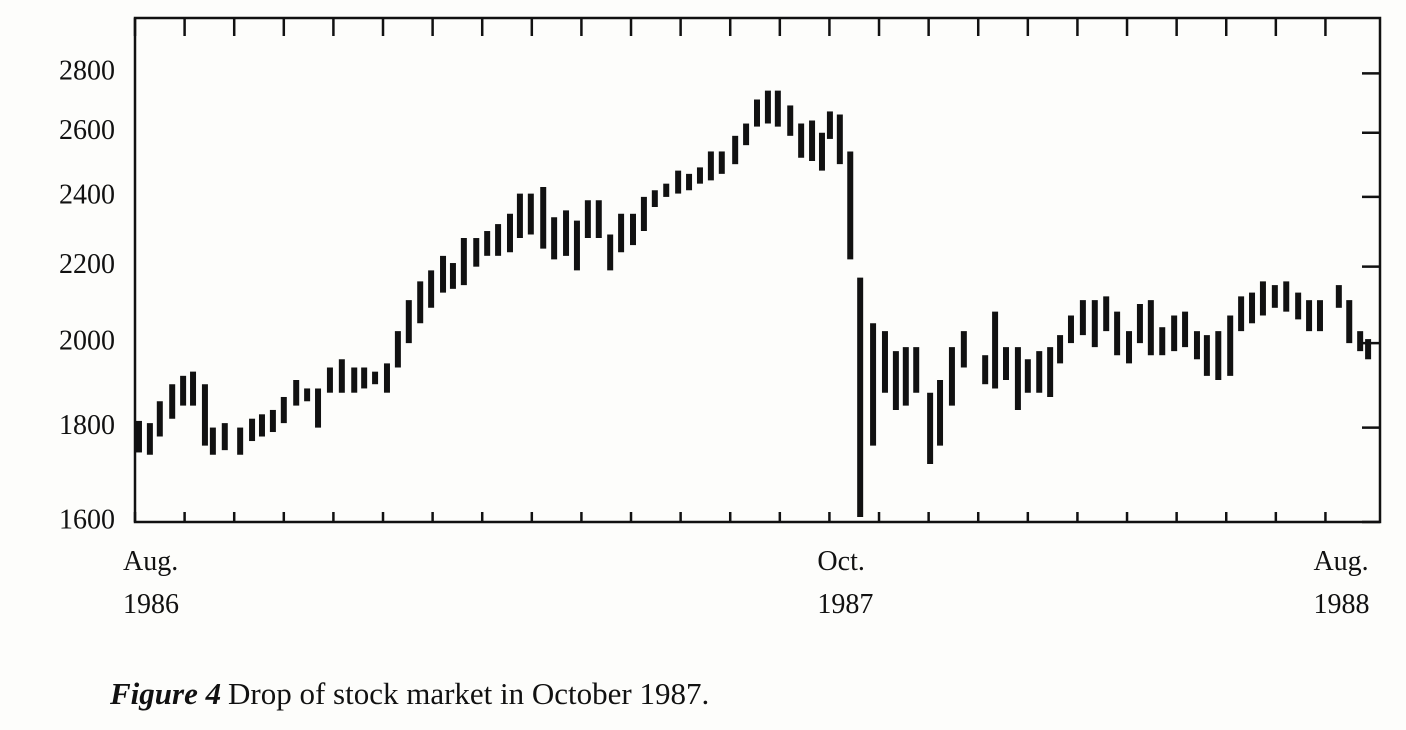 This screenshot has width=1406, height=730. I want to click on x-tick-label: Aug. 1986, so click(151, 583).